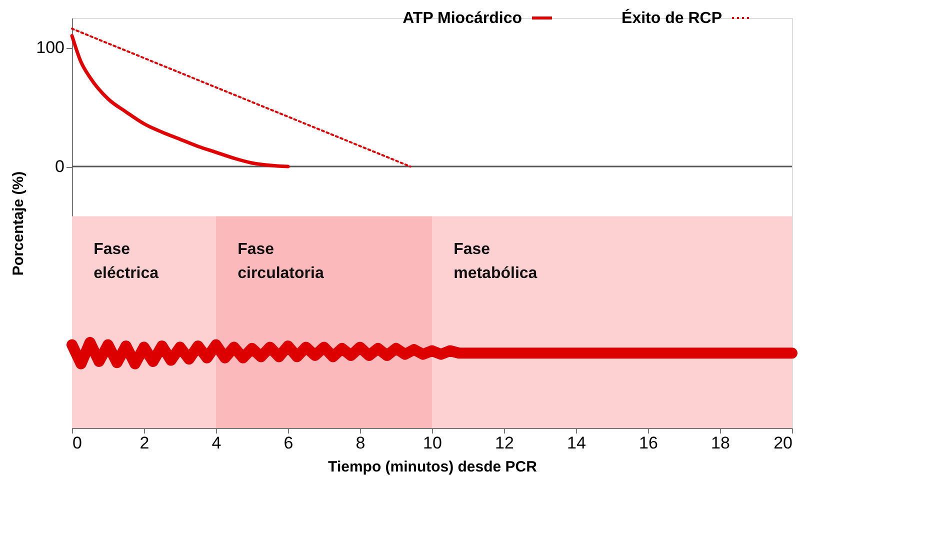 The height and width of the screenshot is (540, 941). Describe the element at coordinates (720, 443) in the screenshot. I see `x-tick-label: 18` at that location.